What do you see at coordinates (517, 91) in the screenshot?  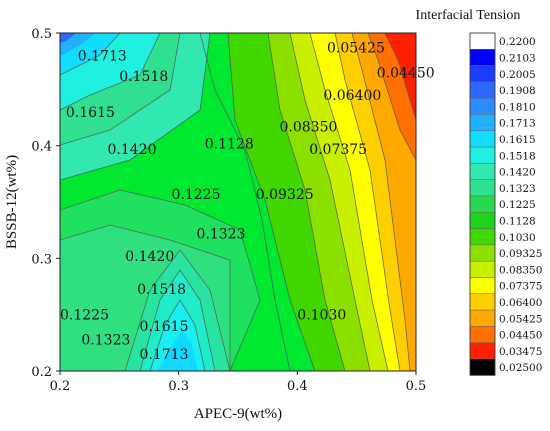 I see `legend-label-3: 0.1908` at bounding box center [517, 91].